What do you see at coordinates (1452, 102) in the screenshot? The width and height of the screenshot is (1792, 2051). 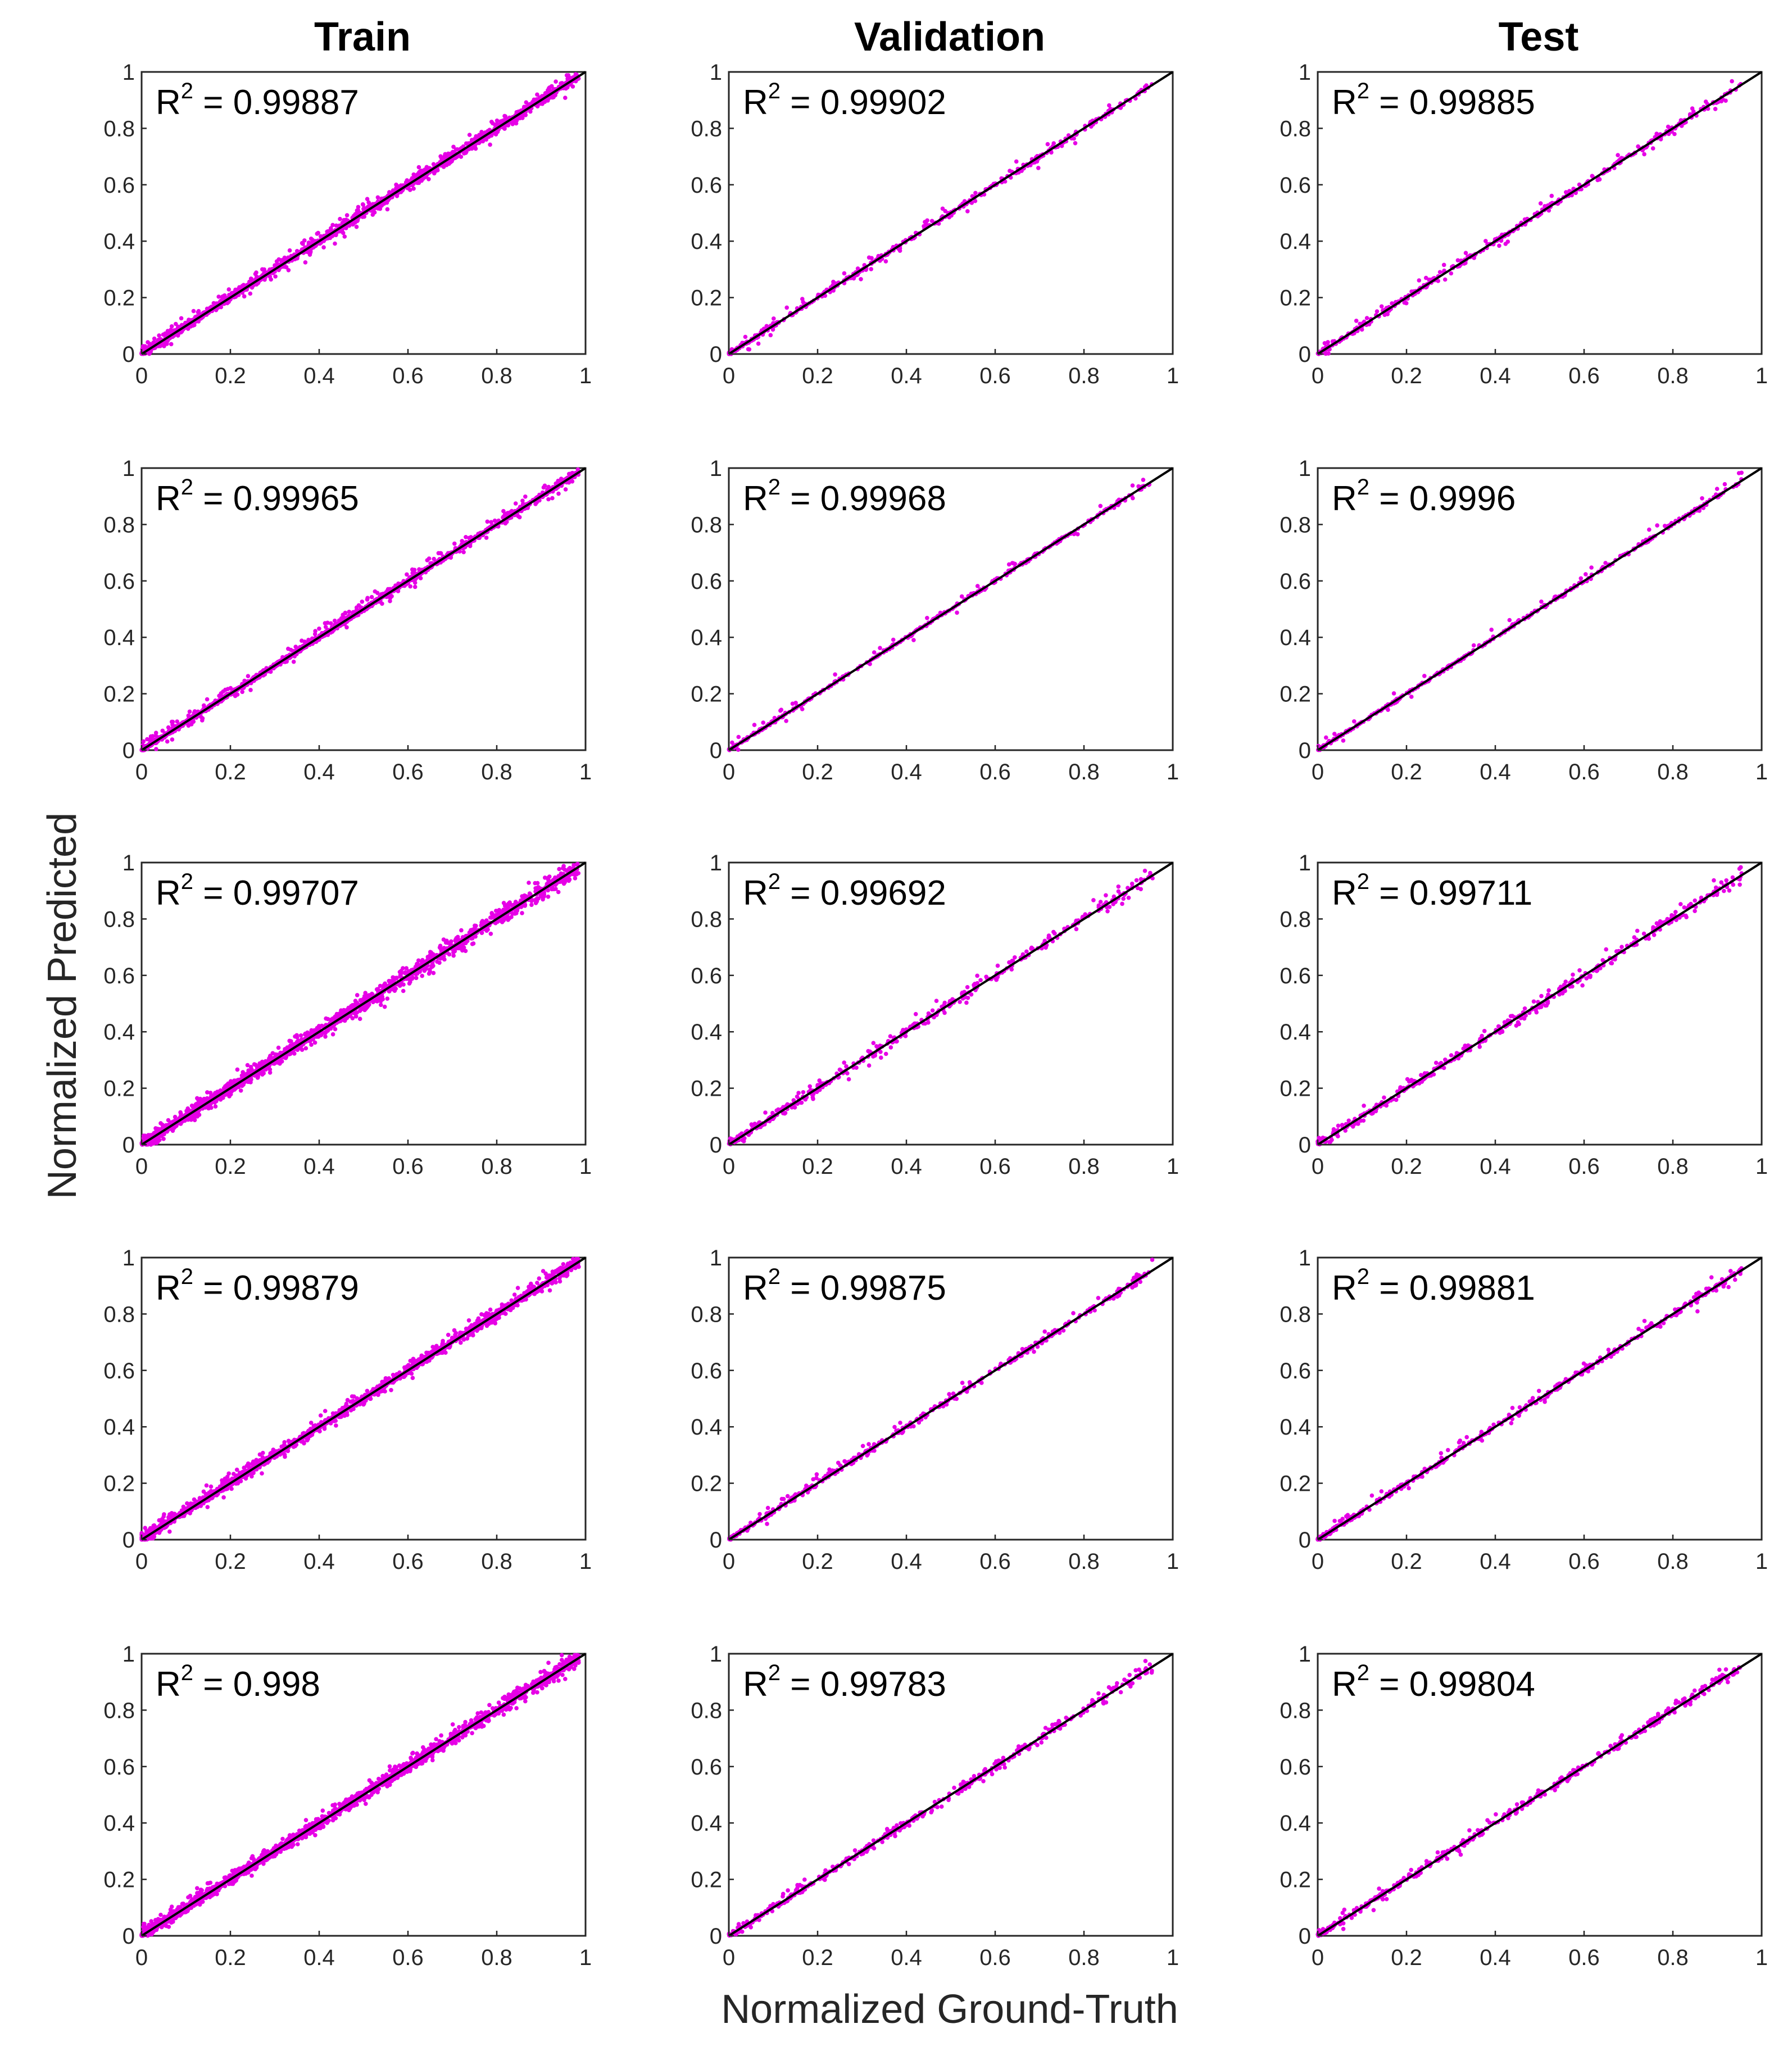 I see `r2-value: = 0.99885` at bounding box center [1452, 102].